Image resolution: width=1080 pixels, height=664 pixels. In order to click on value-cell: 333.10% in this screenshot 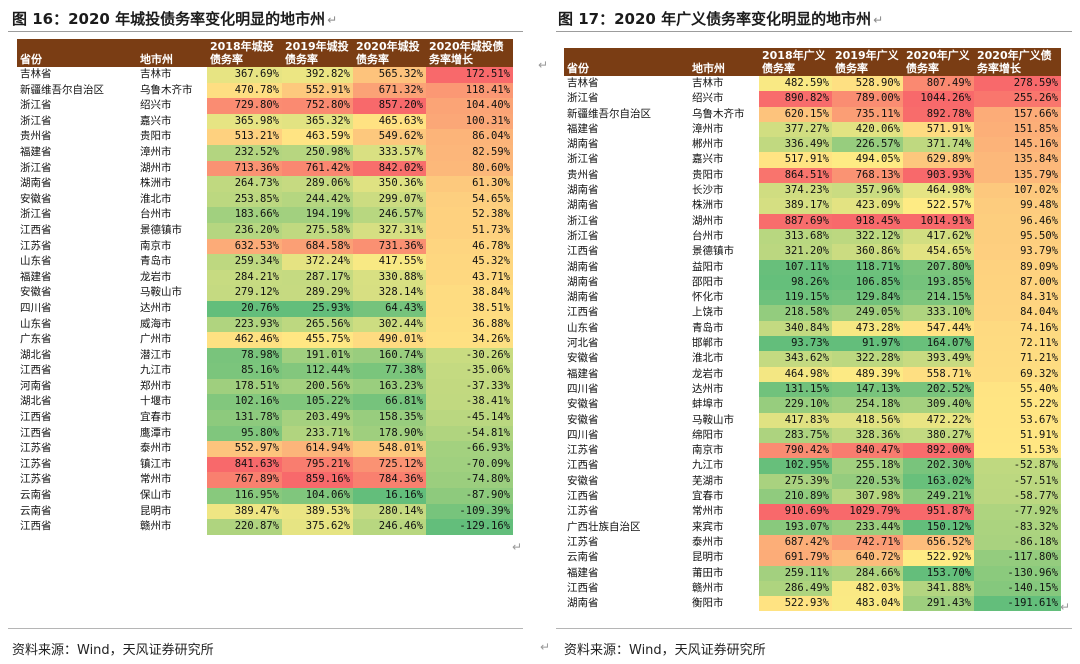, I will do `click(938, 313)`.